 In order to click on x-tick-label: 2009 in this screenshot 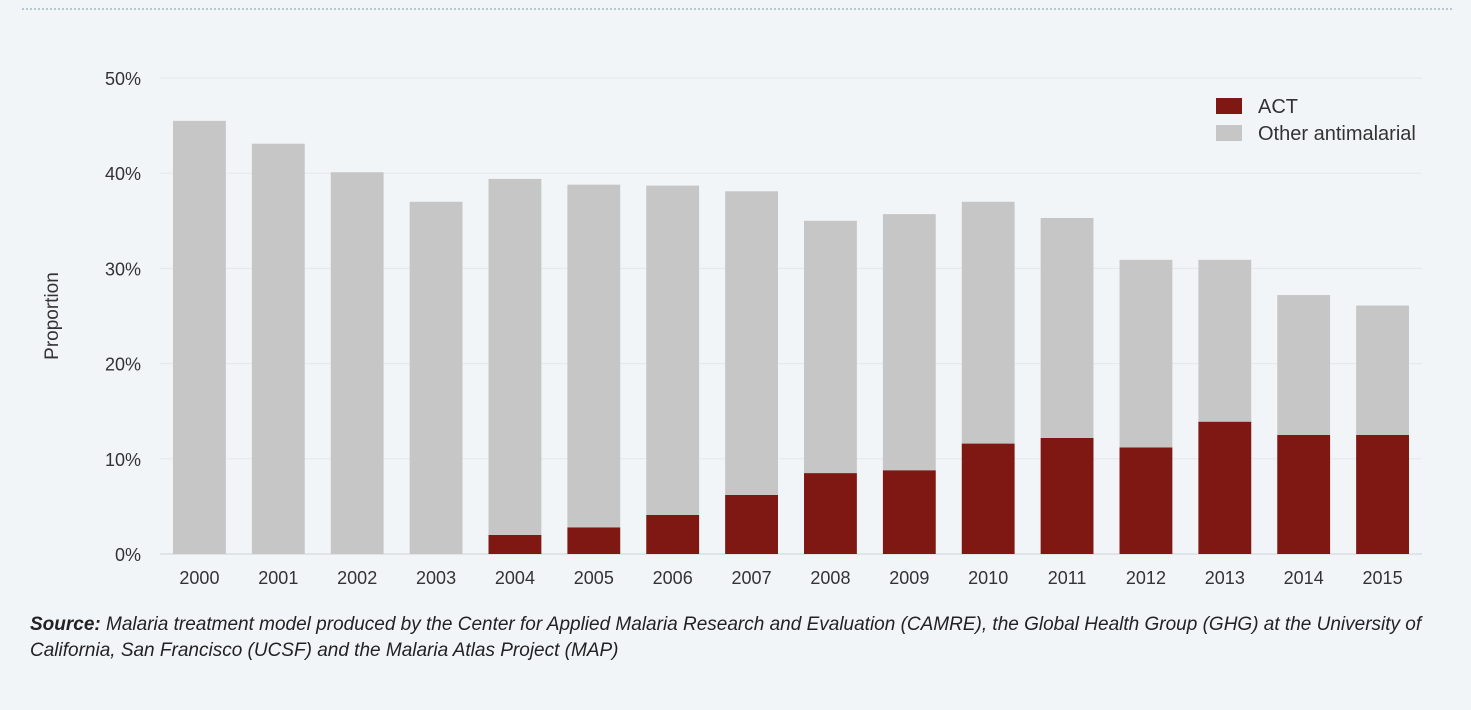, I will do `click(909, 578)`.